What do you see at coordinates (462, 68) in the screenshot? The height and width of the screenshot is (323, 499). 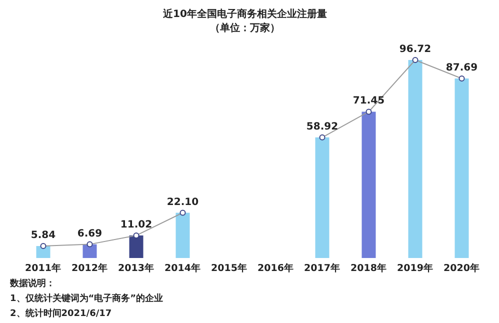 I see `data-label: 87.69` at bounding box center [462, 68].